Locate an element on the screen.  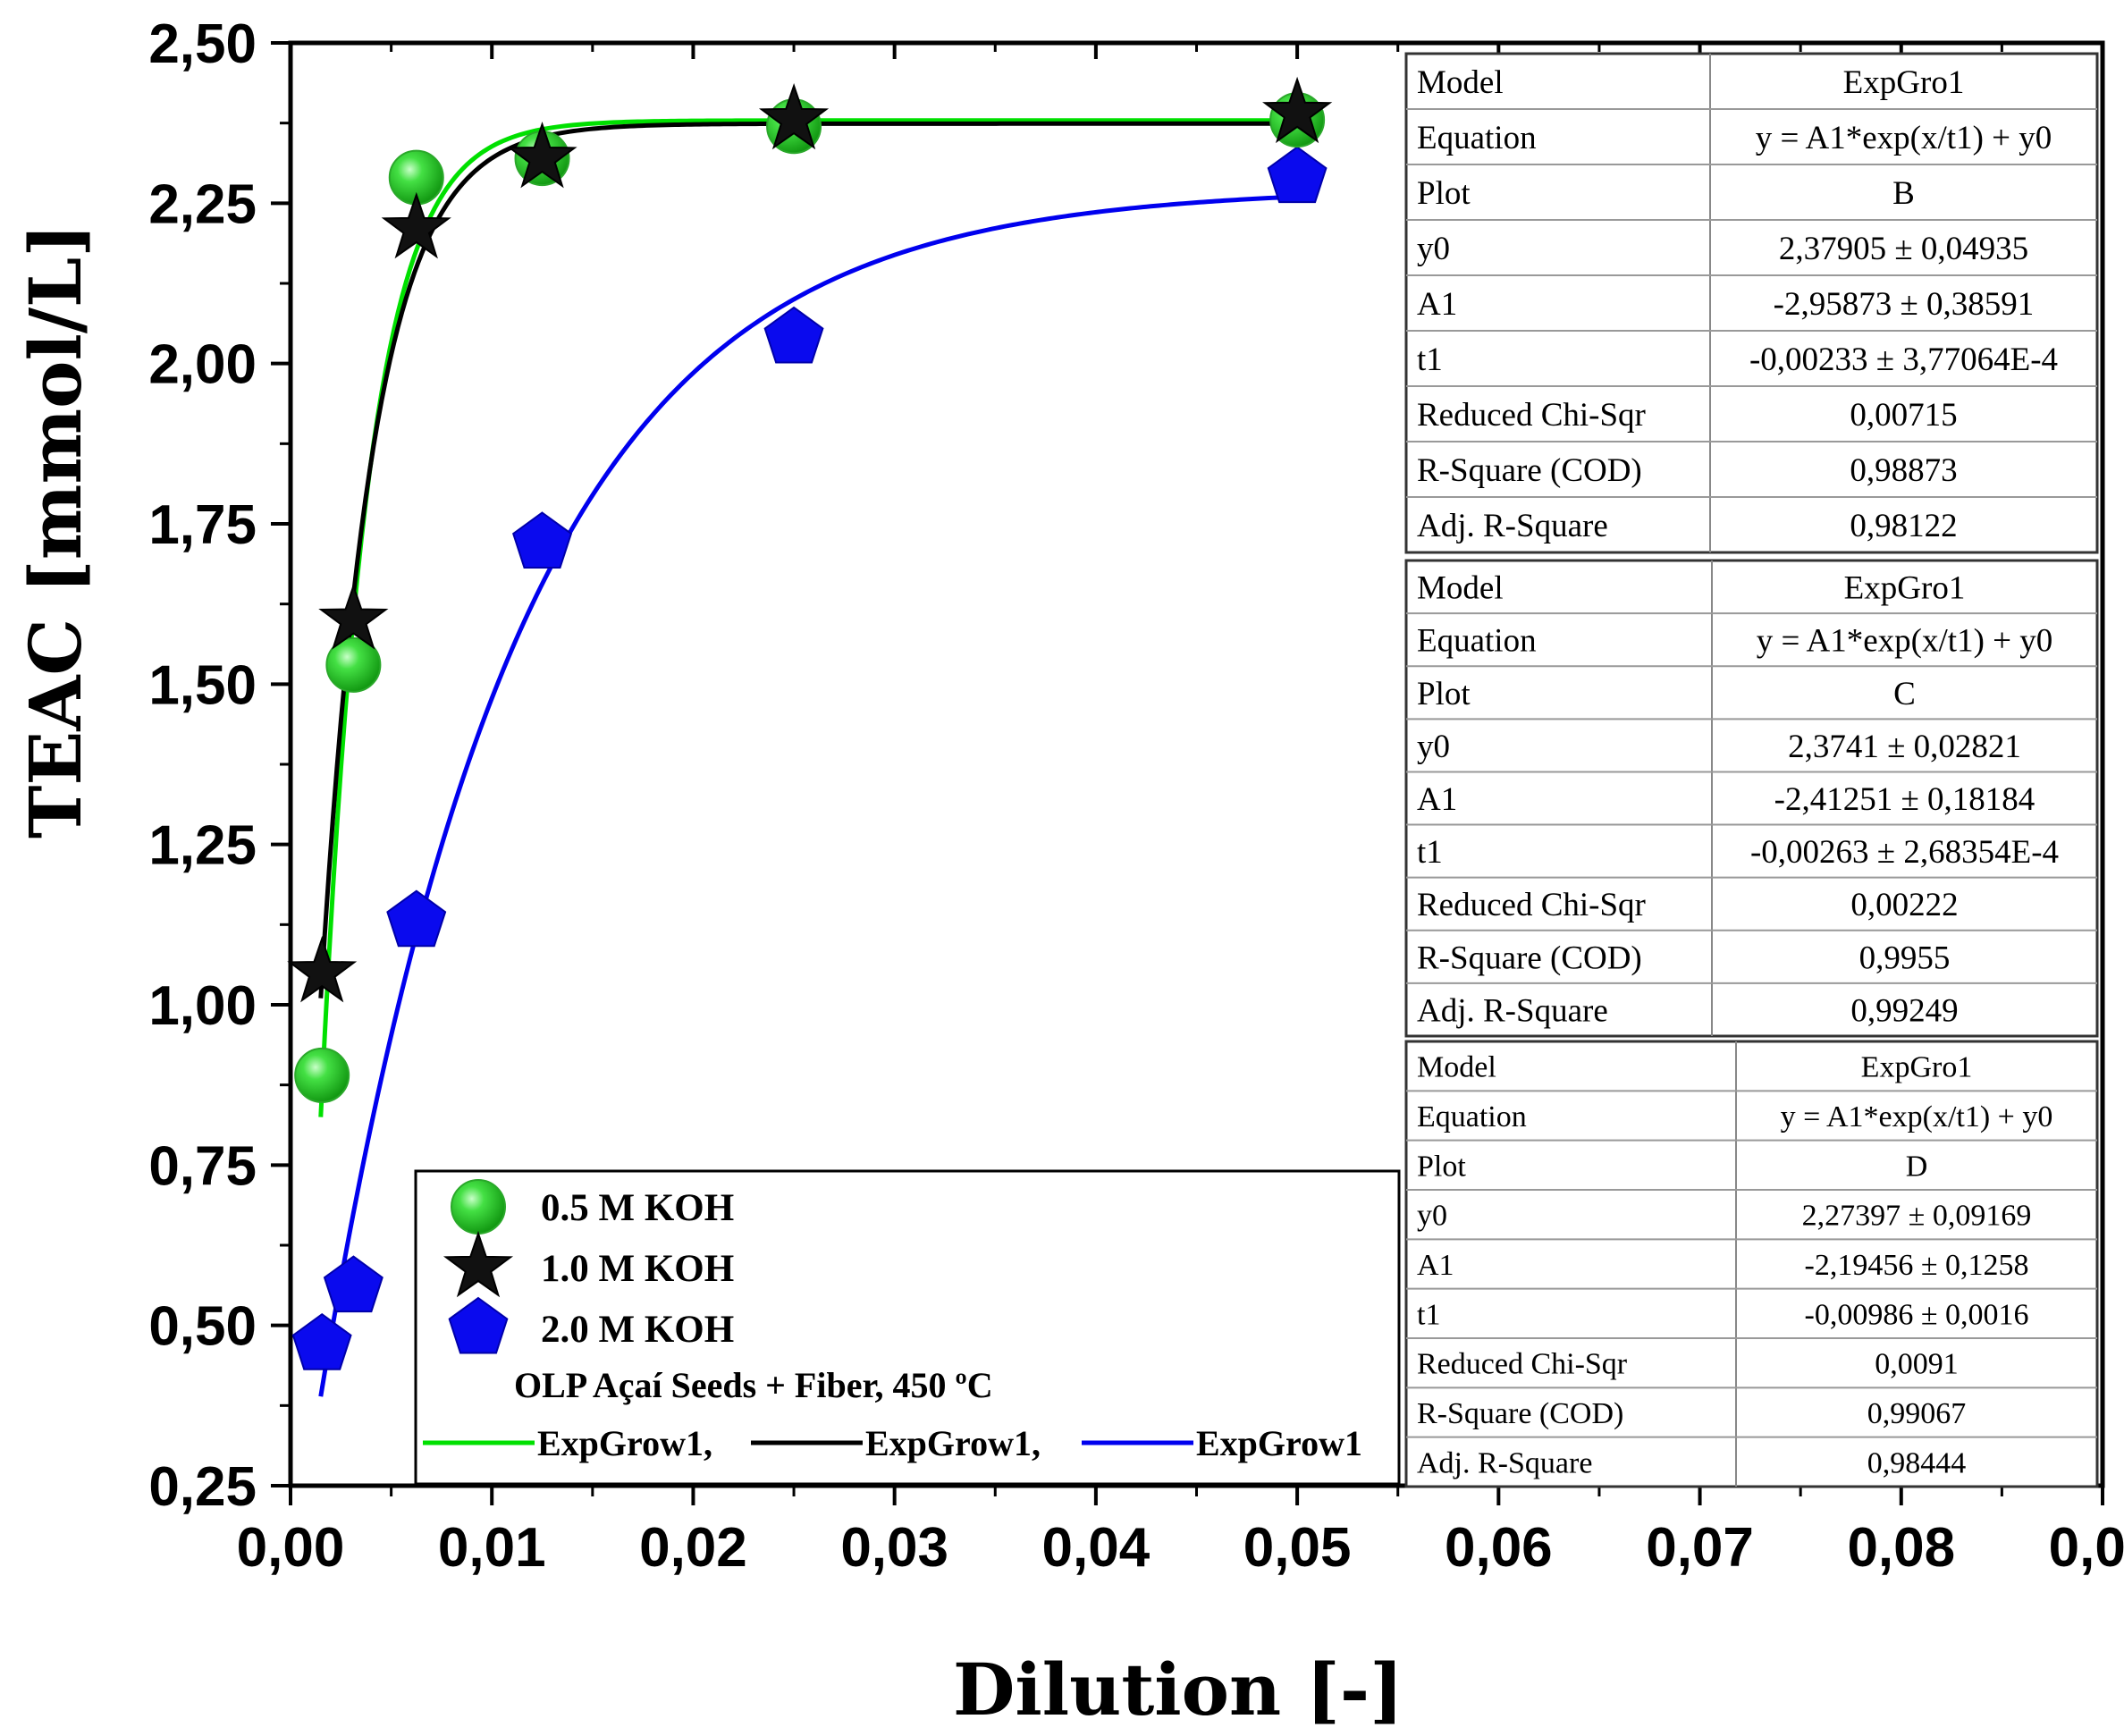
y-tick-label: 0,50 is located at coordinates (202, 1327).